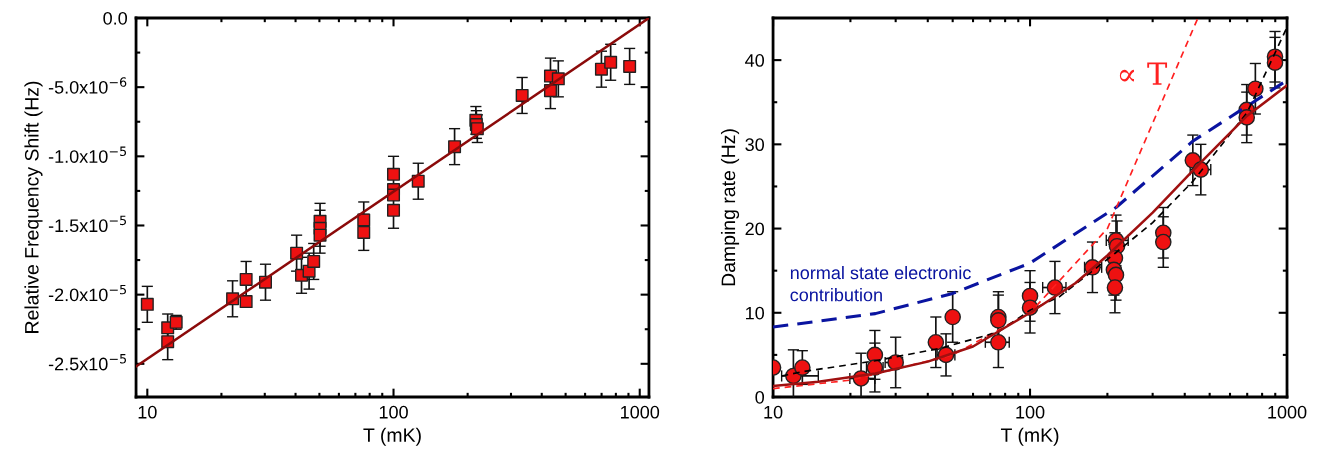 The height and width of the screenshot is (470, 1326). I want to click on series-label: normal state electronic contribution, so click(880, 283).